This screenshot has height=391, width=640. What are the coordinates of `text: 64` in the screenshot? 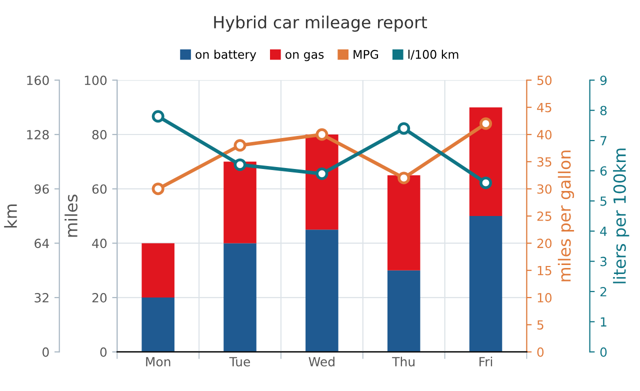 It's located at (41, 243).